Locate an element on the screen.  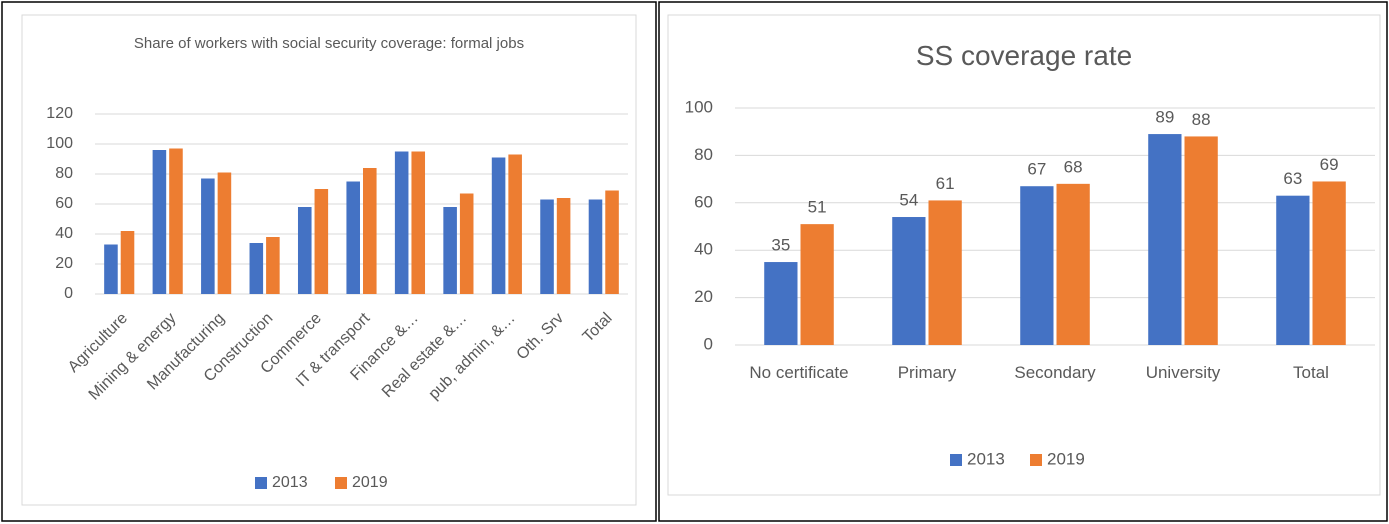
data-label: 54 is located at coordinates (908, 200).